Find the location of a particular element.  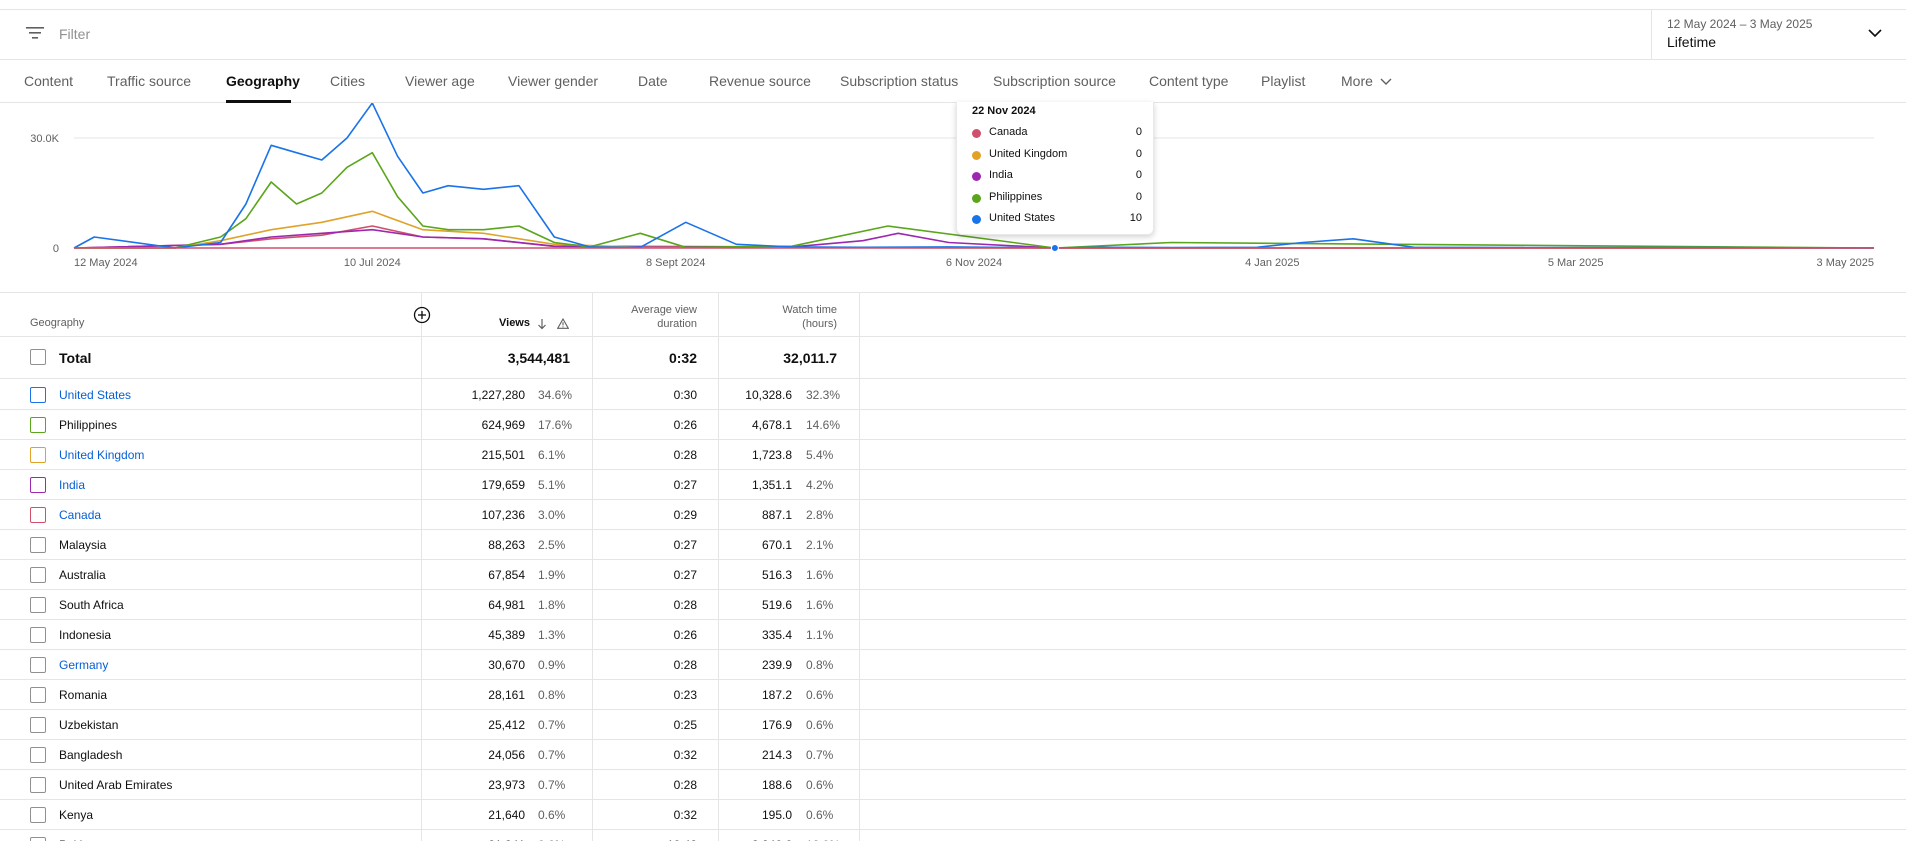

tab-playlist: Playlist is located at coordinates (1283, 81).